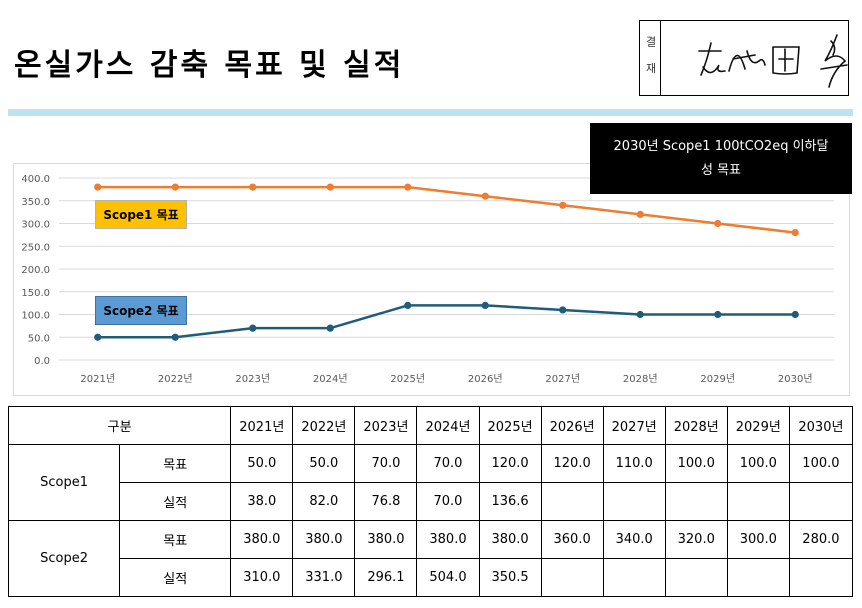 This screenshot has height=608, width=862. Describe the element at coordinates (141, 214) in the screenshot. I see `scope1-callout: Scope1 목표` at that location.